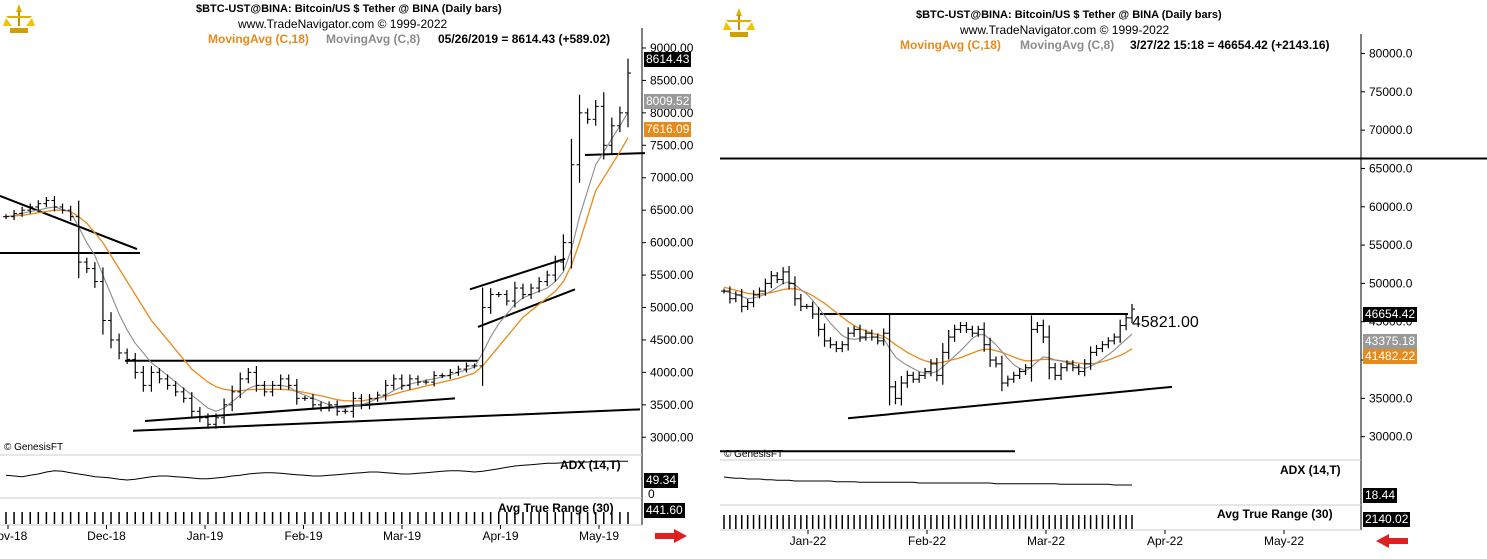 The image size is (1487, 559). Describe the element at coordinates (668, 59) in the screenshot. I see `close-value-box: 8614.43` at that location.